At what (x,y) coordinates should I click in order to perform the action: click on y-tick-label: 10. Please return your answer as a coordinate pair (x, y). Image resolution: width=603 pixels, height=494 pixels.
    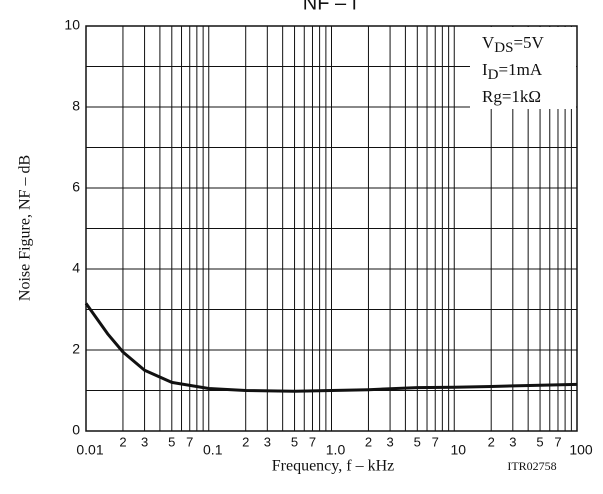
    Looking at the image, I should click on (72, 25).